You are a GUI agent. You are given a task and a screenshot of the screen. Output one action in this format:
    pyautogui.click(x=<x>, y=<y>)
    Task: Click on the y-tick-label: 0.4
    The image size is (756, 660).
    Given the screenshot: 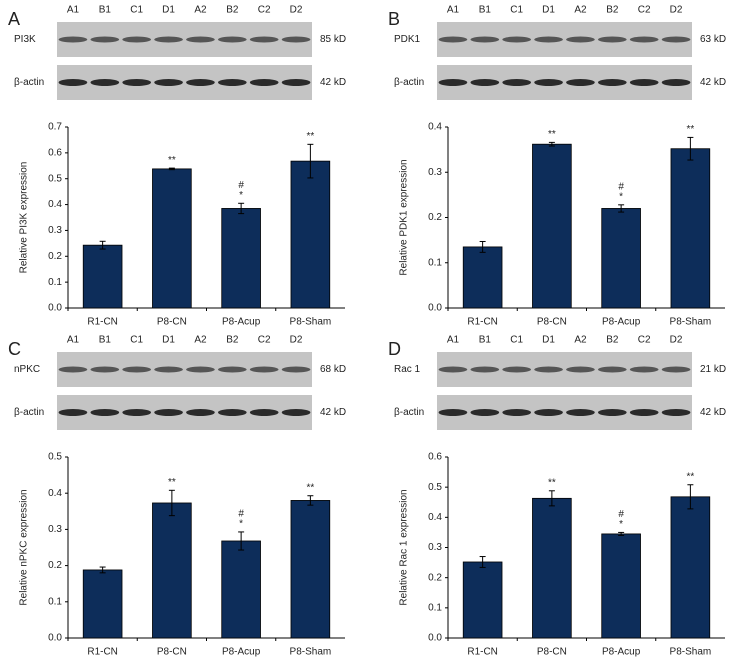 What is the action you would take?
    pyautogui.click(x=55, y=204)
    